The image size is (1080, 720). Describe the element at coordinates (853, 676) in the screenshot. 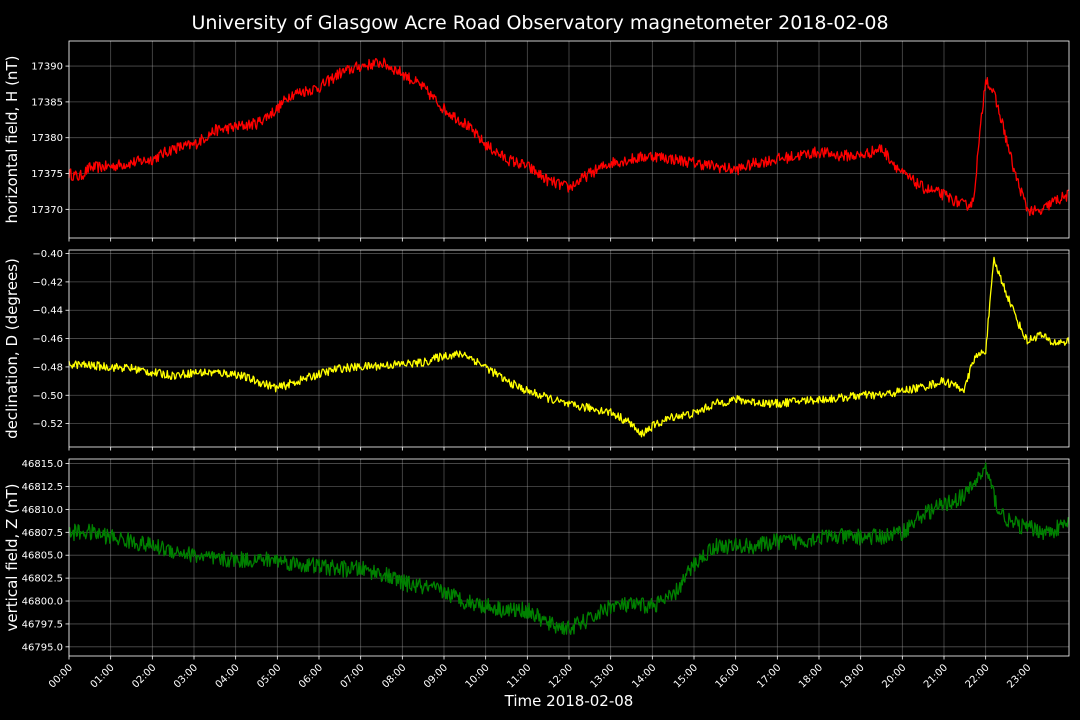

I see `x-tick-label: 19:00` at that location.